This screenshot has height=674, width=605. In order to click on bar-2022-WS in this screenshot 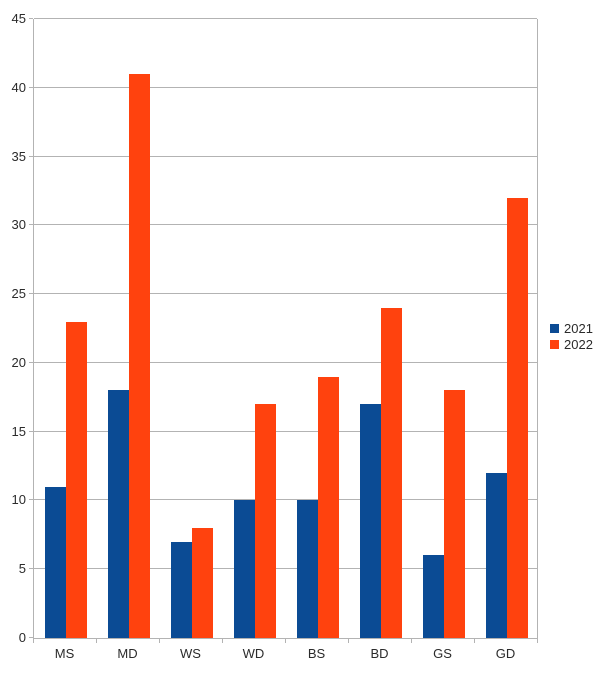, I will do `click(202, 582)`.